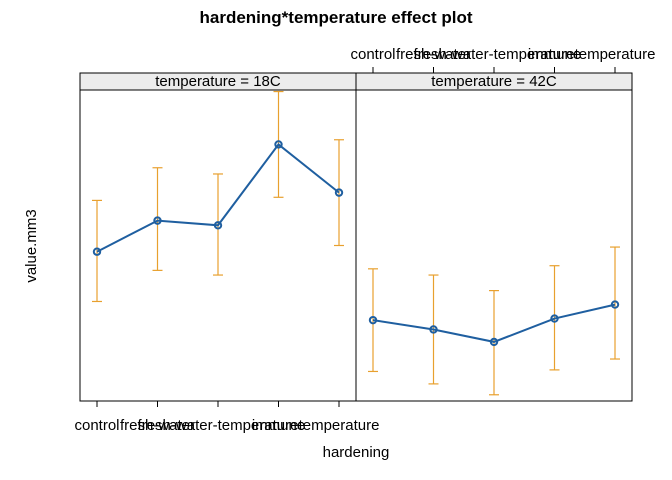 The image size is (672, 480). Describe the element at coordinates (356, 452) in the screenshot. I see `x-axis-title: hardening` at that location.